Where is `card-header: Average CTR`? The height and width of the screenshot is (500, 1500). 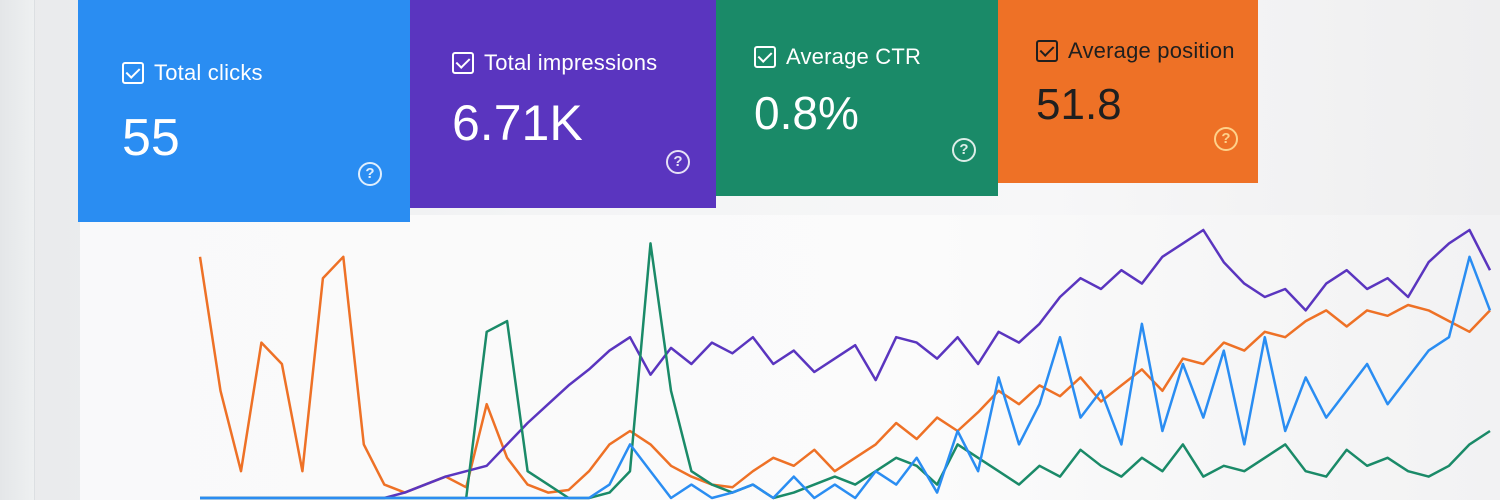
card-header: Average CTR is located at coordinates (876, 57).